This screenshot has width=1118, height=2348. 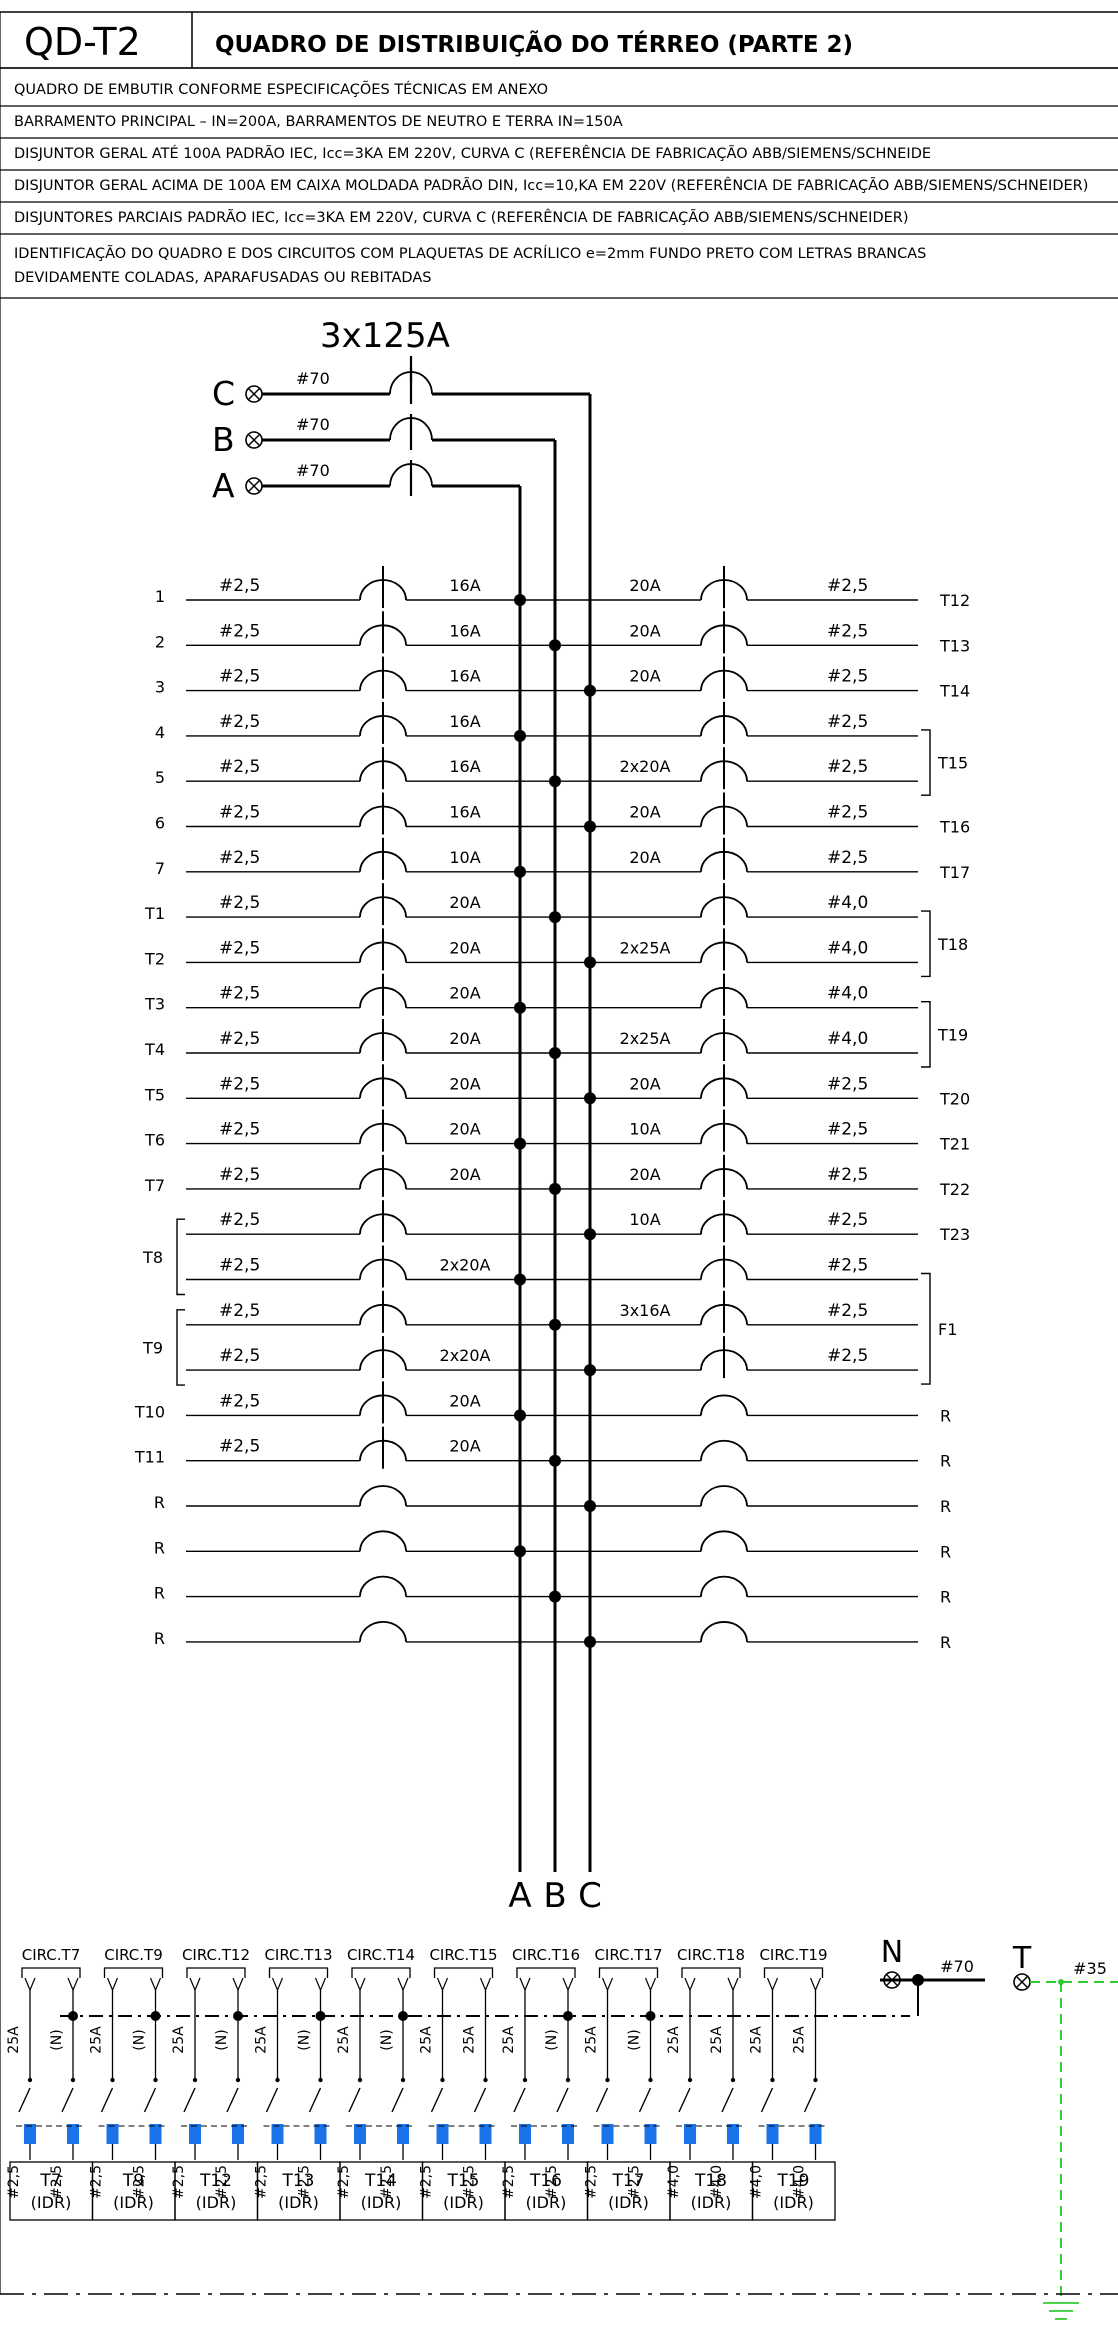 What do you see at coordinates (133, 1972) in the screenshot?
I see `idr-tag-bracket` at bounding box center [133, 1972].